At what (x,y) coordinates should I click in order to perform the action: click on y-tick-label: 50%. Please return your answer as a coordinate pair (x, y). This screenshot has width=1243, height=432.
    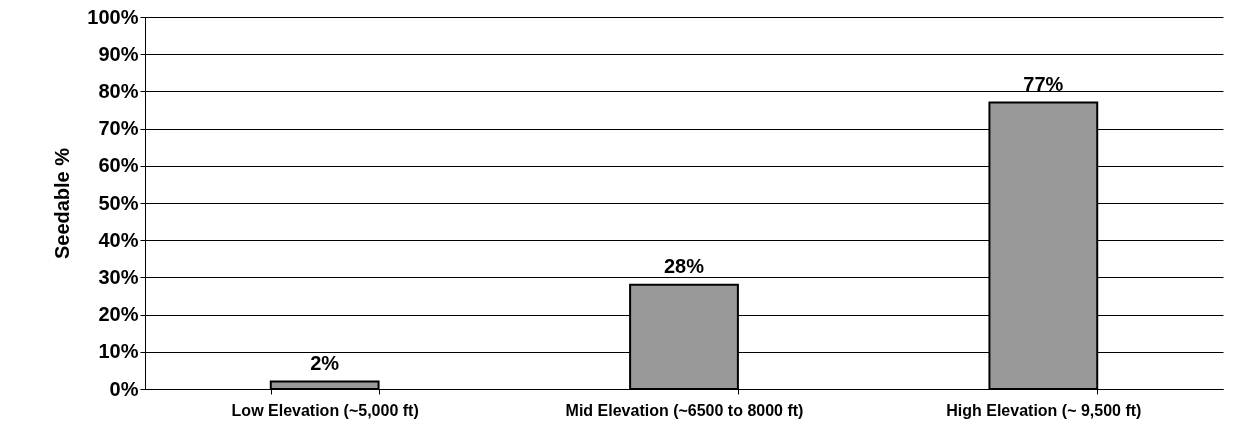
    Looking at the image, I should click on (118, 202).